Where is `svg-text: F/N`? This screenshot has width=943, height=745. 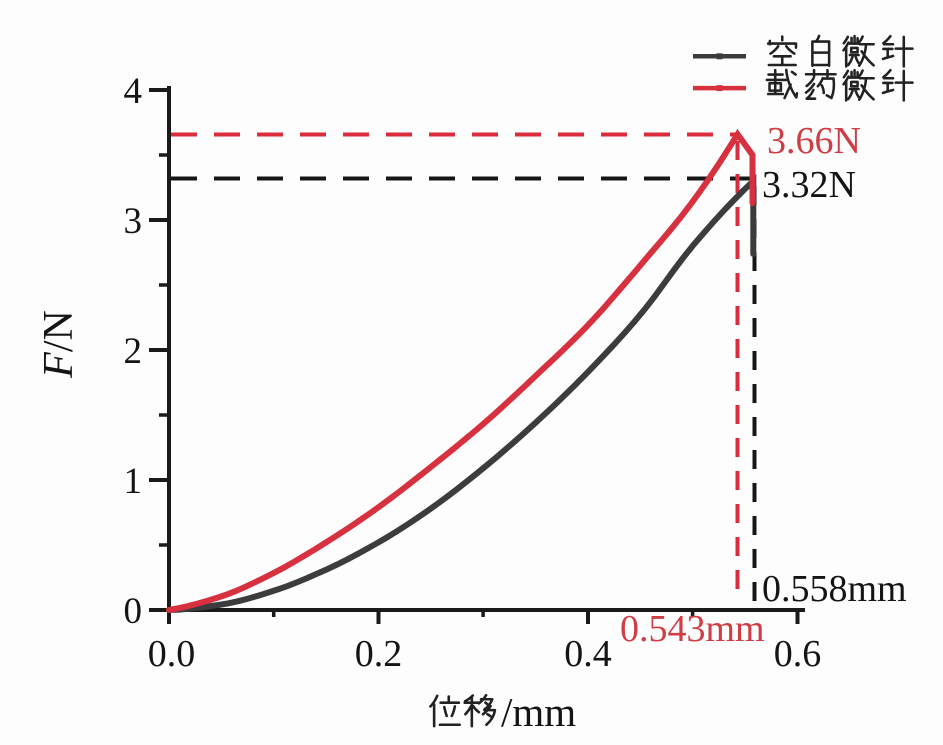 svg-text: F/N is located at coordinates (59, 344).